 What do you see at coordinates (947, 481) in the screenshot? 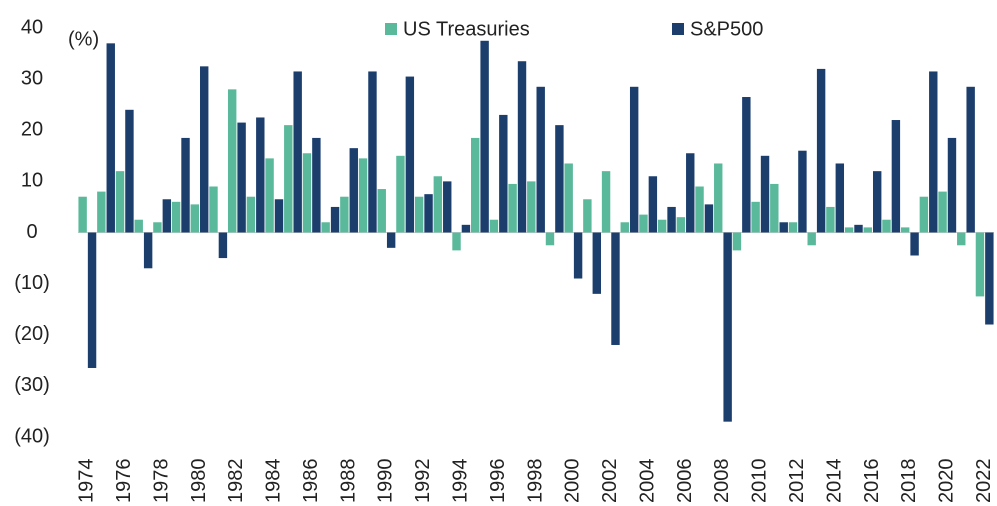
I see `x-tick-label: 2020` at bounding box center [947, 481].